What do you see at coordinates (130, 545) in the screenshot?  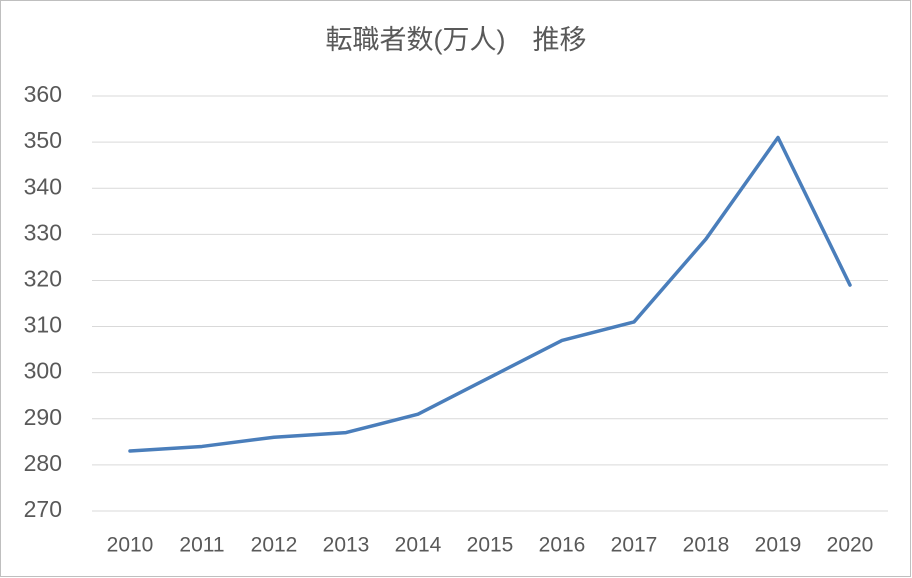 I see `x-tick-label: 2010` at bounding box center [130, 545].